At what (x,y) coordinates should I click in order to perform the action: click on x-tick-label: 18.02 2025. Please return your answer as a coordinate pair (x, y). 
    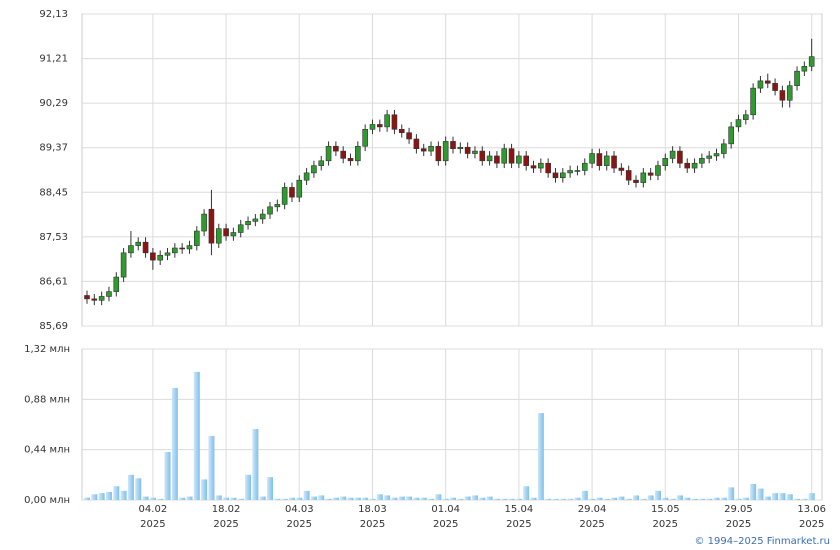
    Looking at the image, I should click on (226, 517).